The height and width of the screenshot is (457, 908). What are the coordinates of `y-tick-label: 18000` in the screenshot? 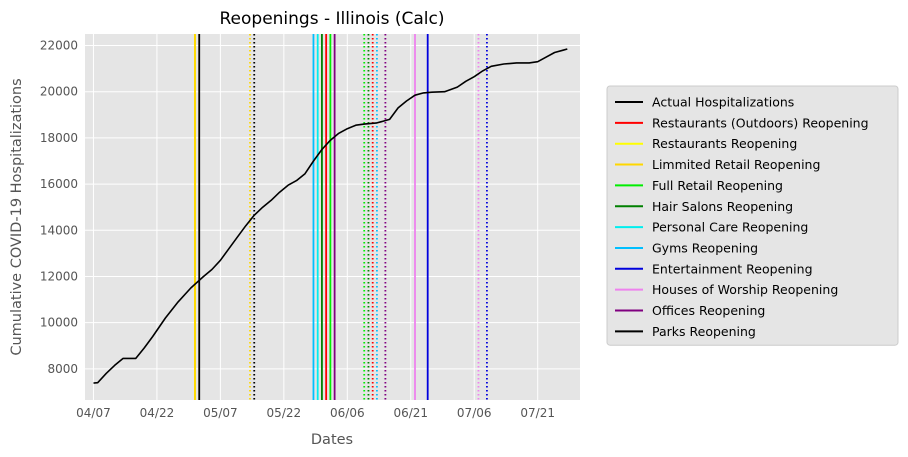 It's located at (59, 138).